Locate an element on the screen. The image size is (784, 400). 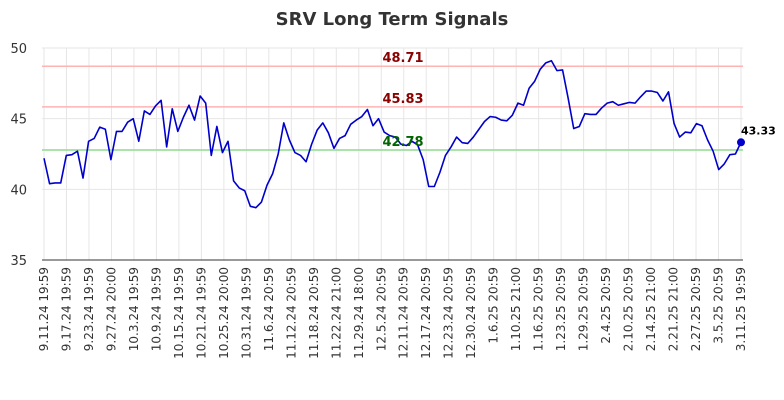
x-tick-label: 10.3.24 19:59 is located at coordinates (134, 309).